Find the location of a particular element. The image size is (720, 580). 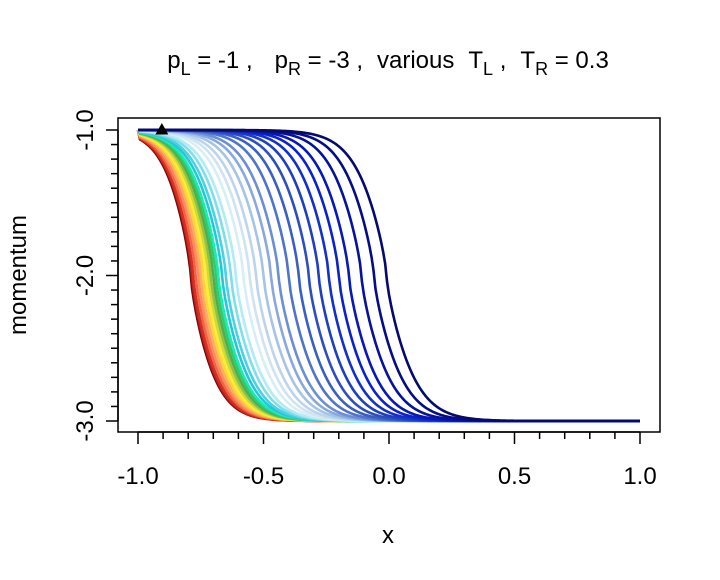

x-tick-label: -1.0 is located at coordinates (137, 476).